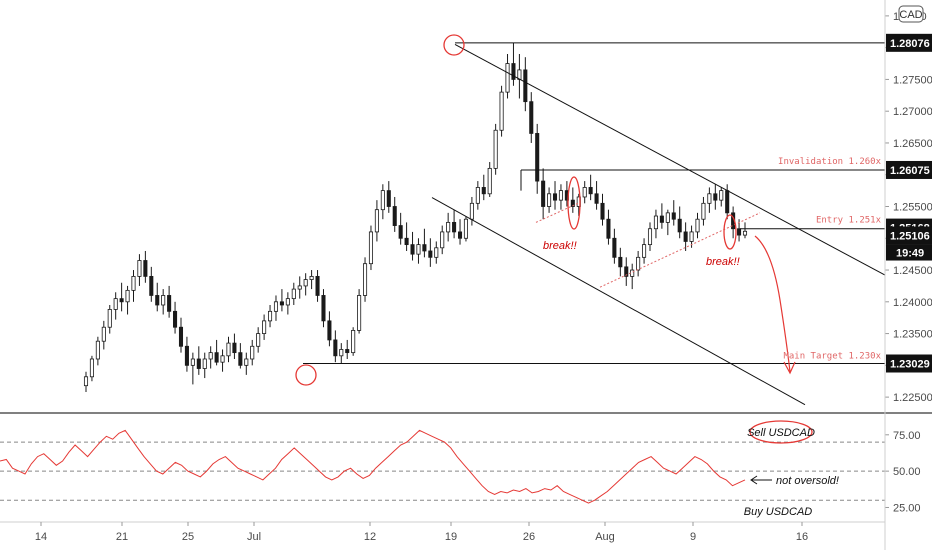 This screenshot has width=932, height=550. I want to click on time-tick-label: 9, so click(693, 537).